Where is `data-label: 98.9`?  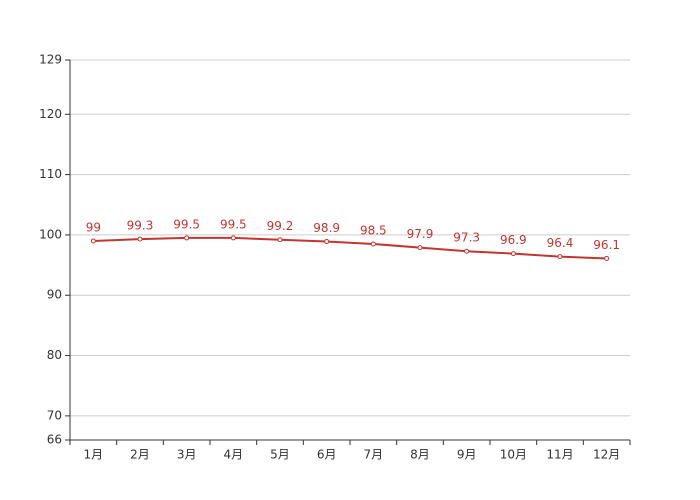
data-label: 98.9 is located at coordinates (326, 228).